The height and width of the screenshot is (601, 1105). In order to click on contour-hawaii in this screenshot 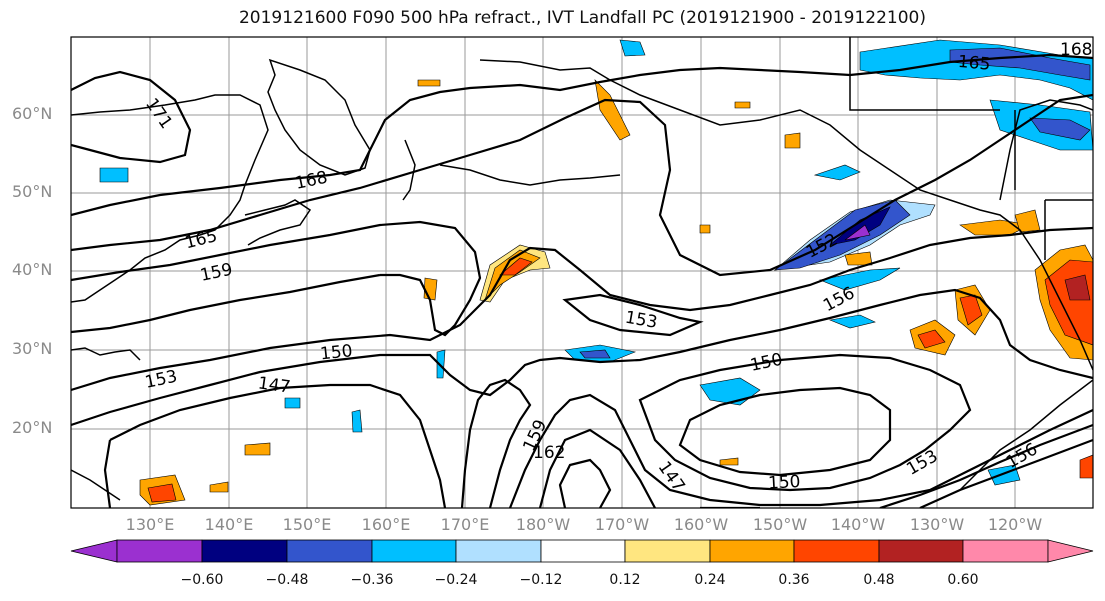, I will do `click(785, 431)`.